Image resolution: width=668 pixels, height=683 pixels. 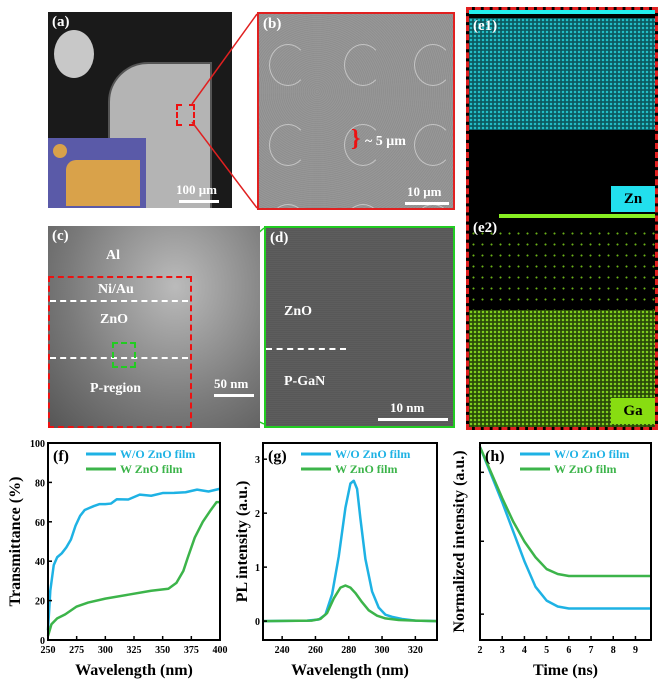 What do you see at coordinates (635, 650) in the screenshot?
I see `x-tick-label: 9` at bounding box center [635, 650].